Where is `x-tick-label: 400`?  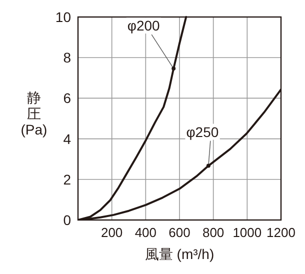 x-tick-label: 400 is located at coordinates (145, 232).